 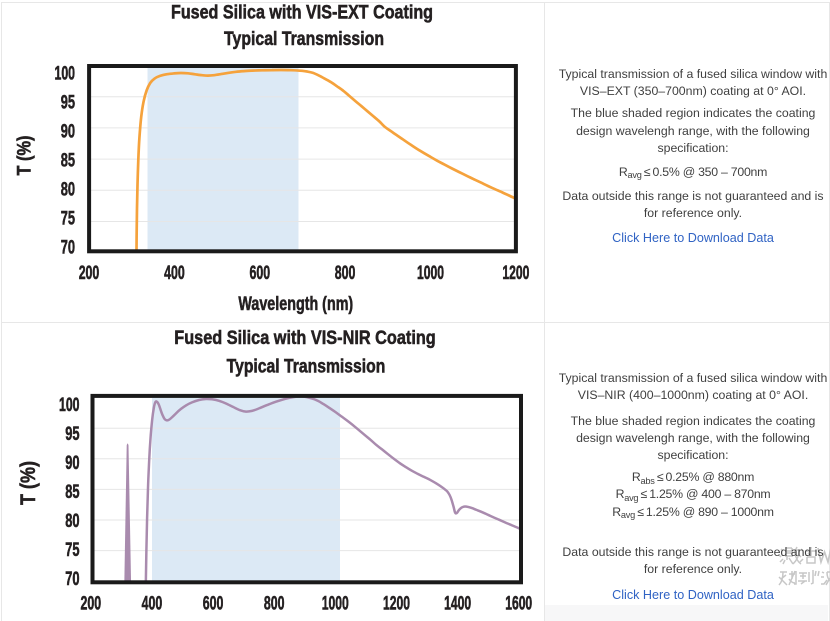 What do you see at coordinates (295, 304) in the screenshot?
I see `svg-text: Wavelength (nm)` at bounding box center [295, 304].